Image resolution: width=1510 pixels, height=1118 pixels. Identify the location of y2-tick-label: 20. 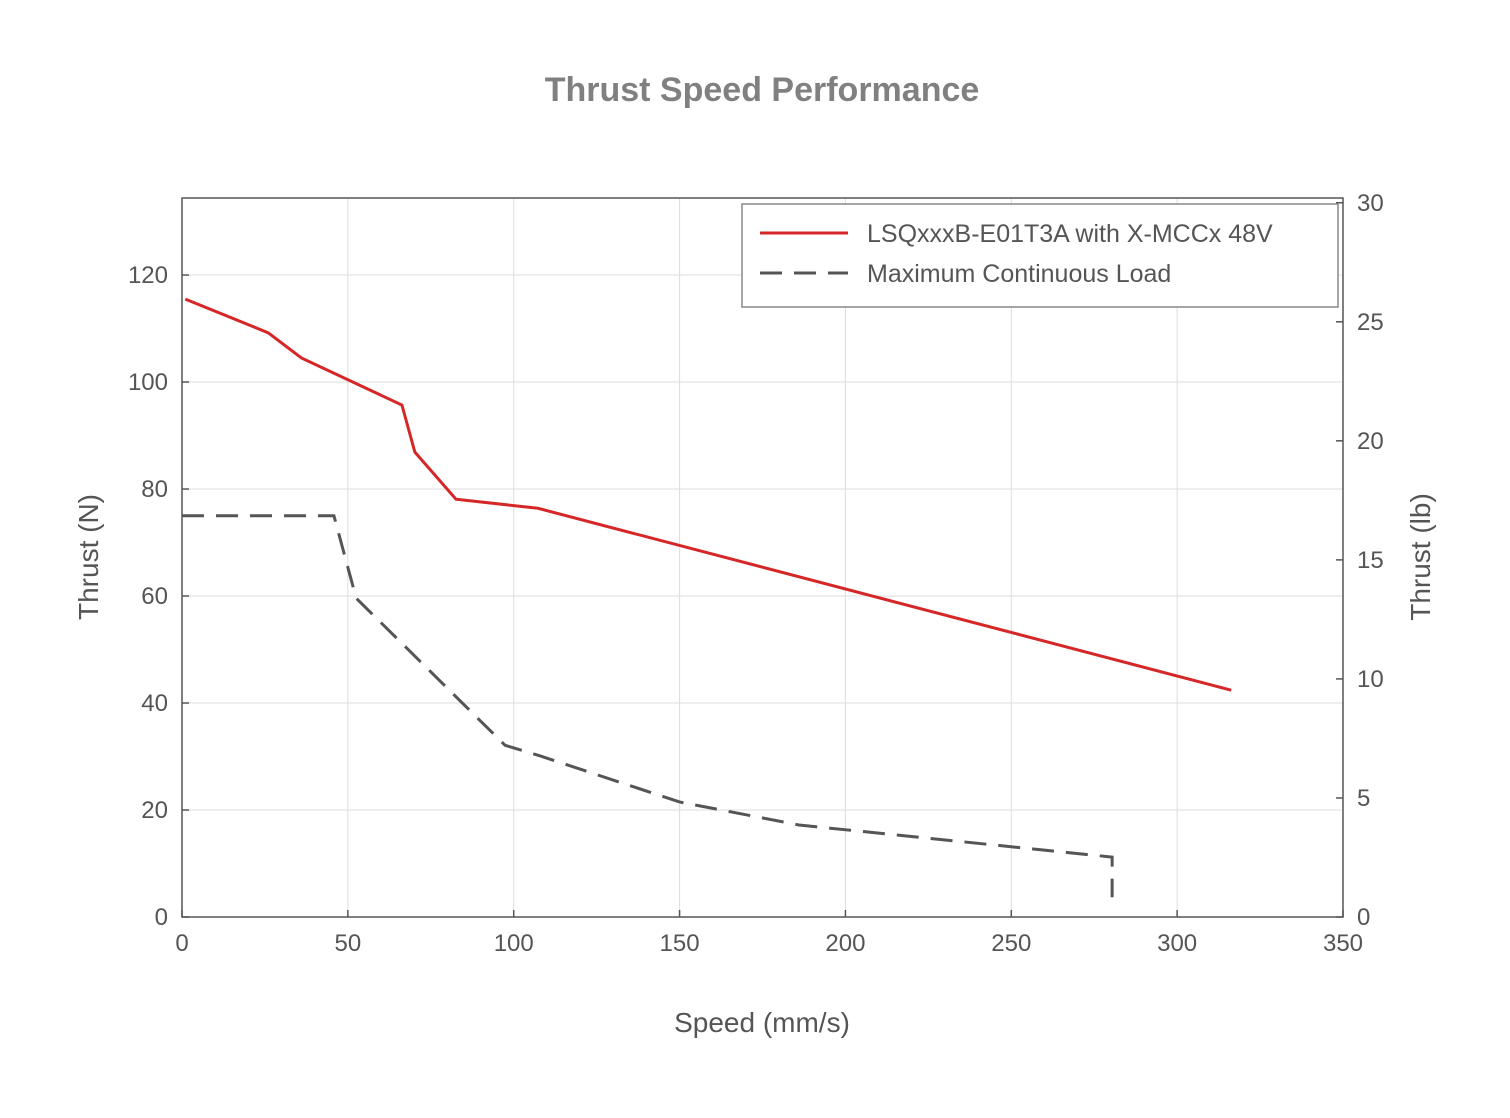
(1370, 441).